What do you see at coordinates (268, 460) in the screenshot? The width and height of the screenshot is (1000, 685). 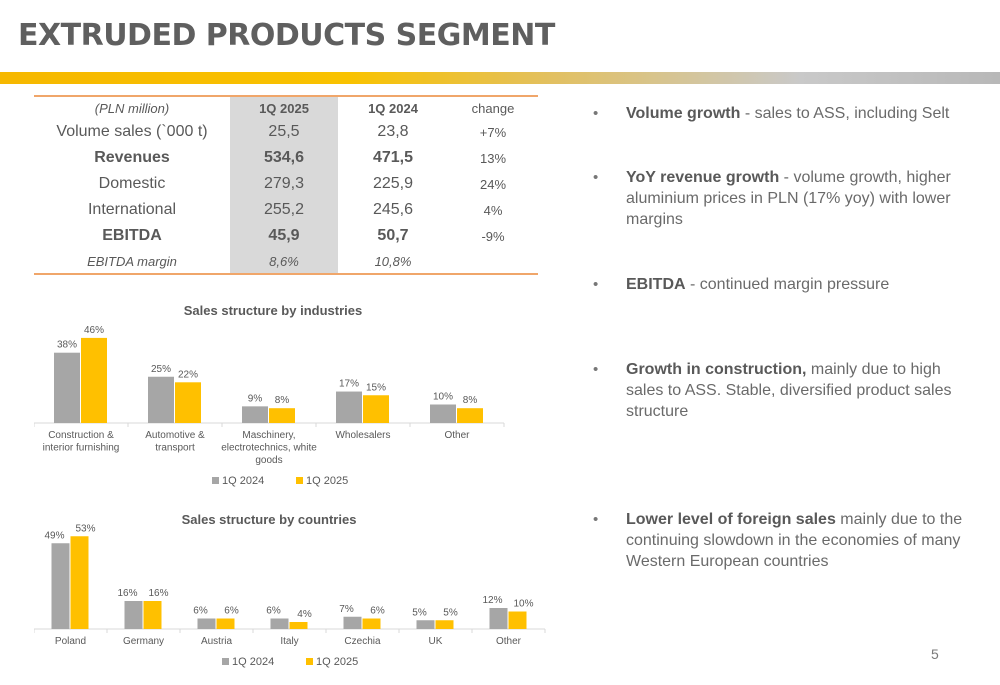 I see `category-label: goods` at bounding box center [268, 460].